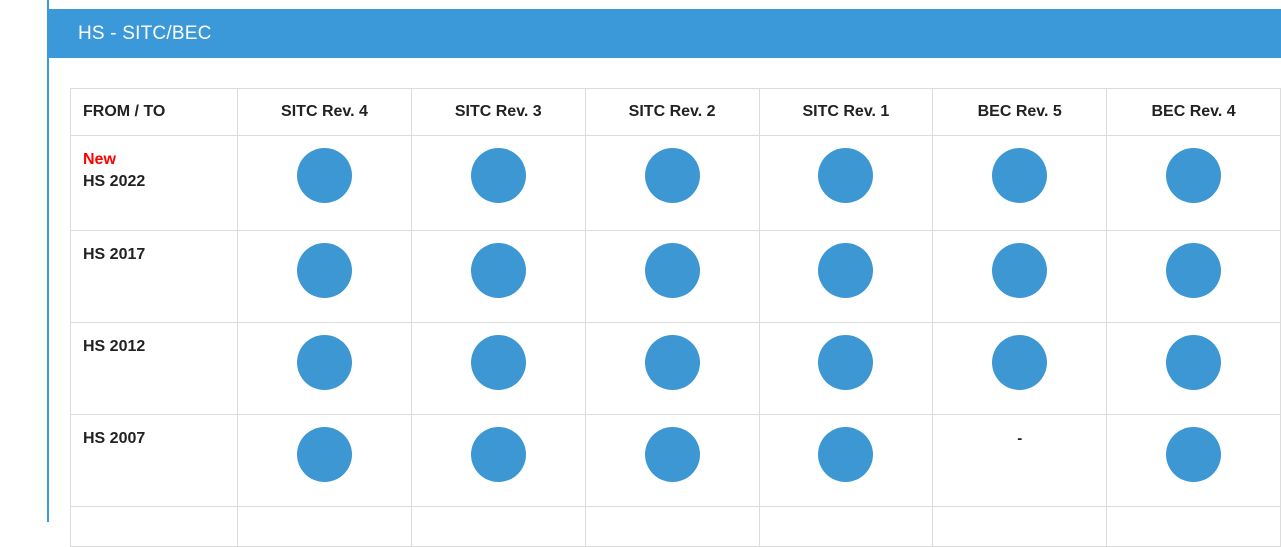 This screenshot has height=547, width=1281. Describe the element at coordinates (154, 112) in the screenshot. I see `column-header-from-to: FROM / TO` at that location.